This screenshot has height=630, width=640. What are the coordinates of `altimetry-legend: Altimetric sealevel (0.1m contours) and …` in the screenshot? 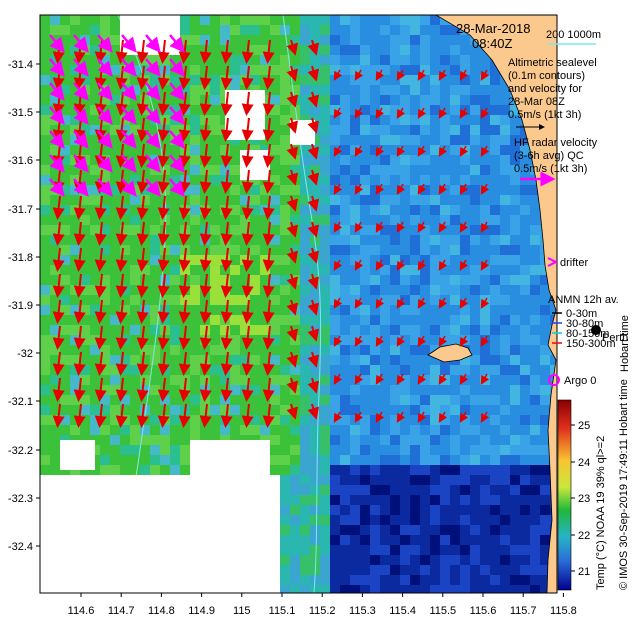 It's located at (552, 93).